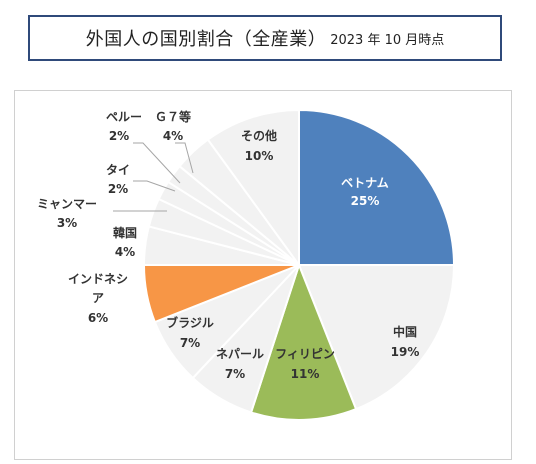 This screenshot has width=536, height=464. Describe the element at coordinates (98, 318) in the screenshot. I see `slice-value-label: 6%` at that location.